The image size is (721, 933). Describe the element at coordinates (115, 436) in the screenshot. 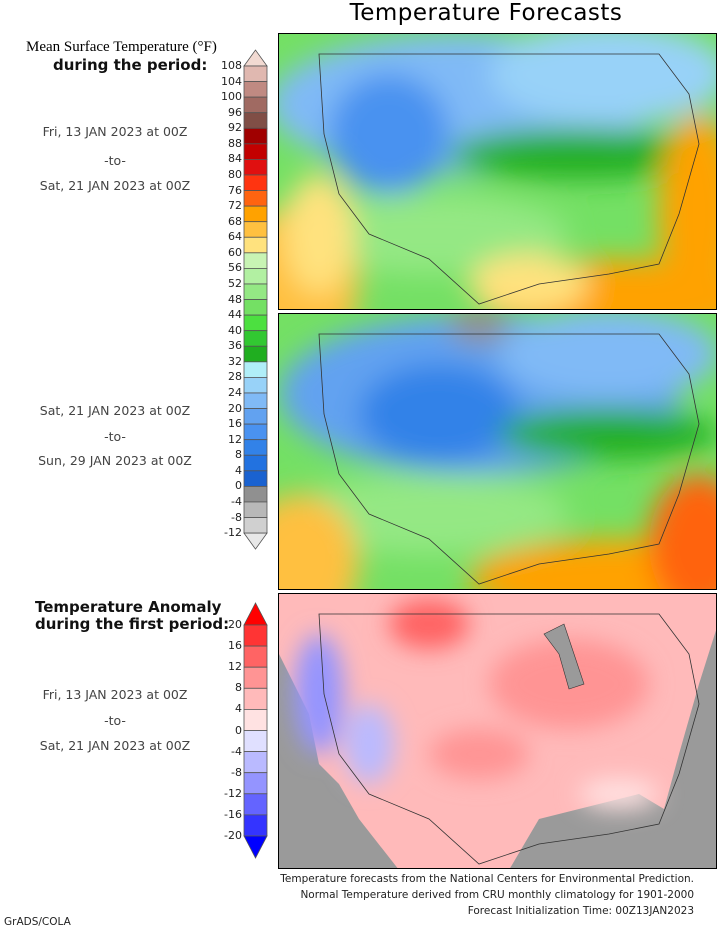

I see `period2-separator: -to-` at that location.